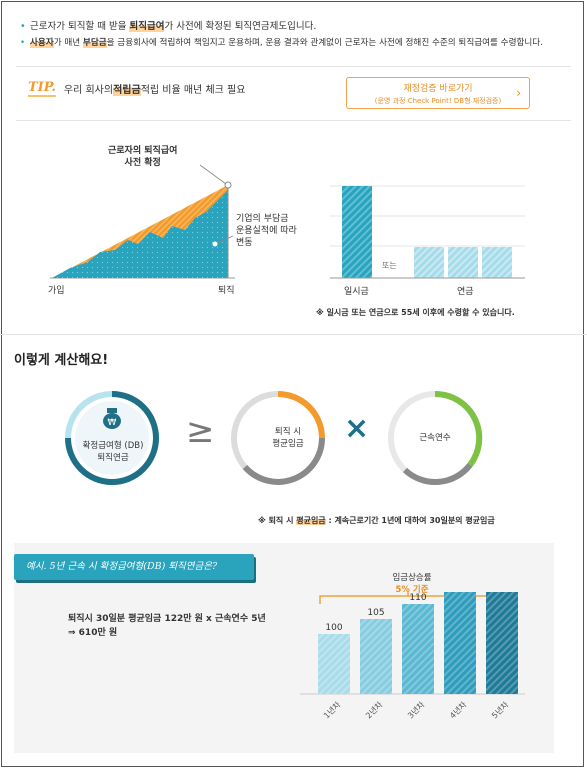 Image resolution: width=587 pixels, height=770 pixels. Describe the element at coordinates (42, 88) in the screenshot. I see `tip-label: TIP.` at that location.